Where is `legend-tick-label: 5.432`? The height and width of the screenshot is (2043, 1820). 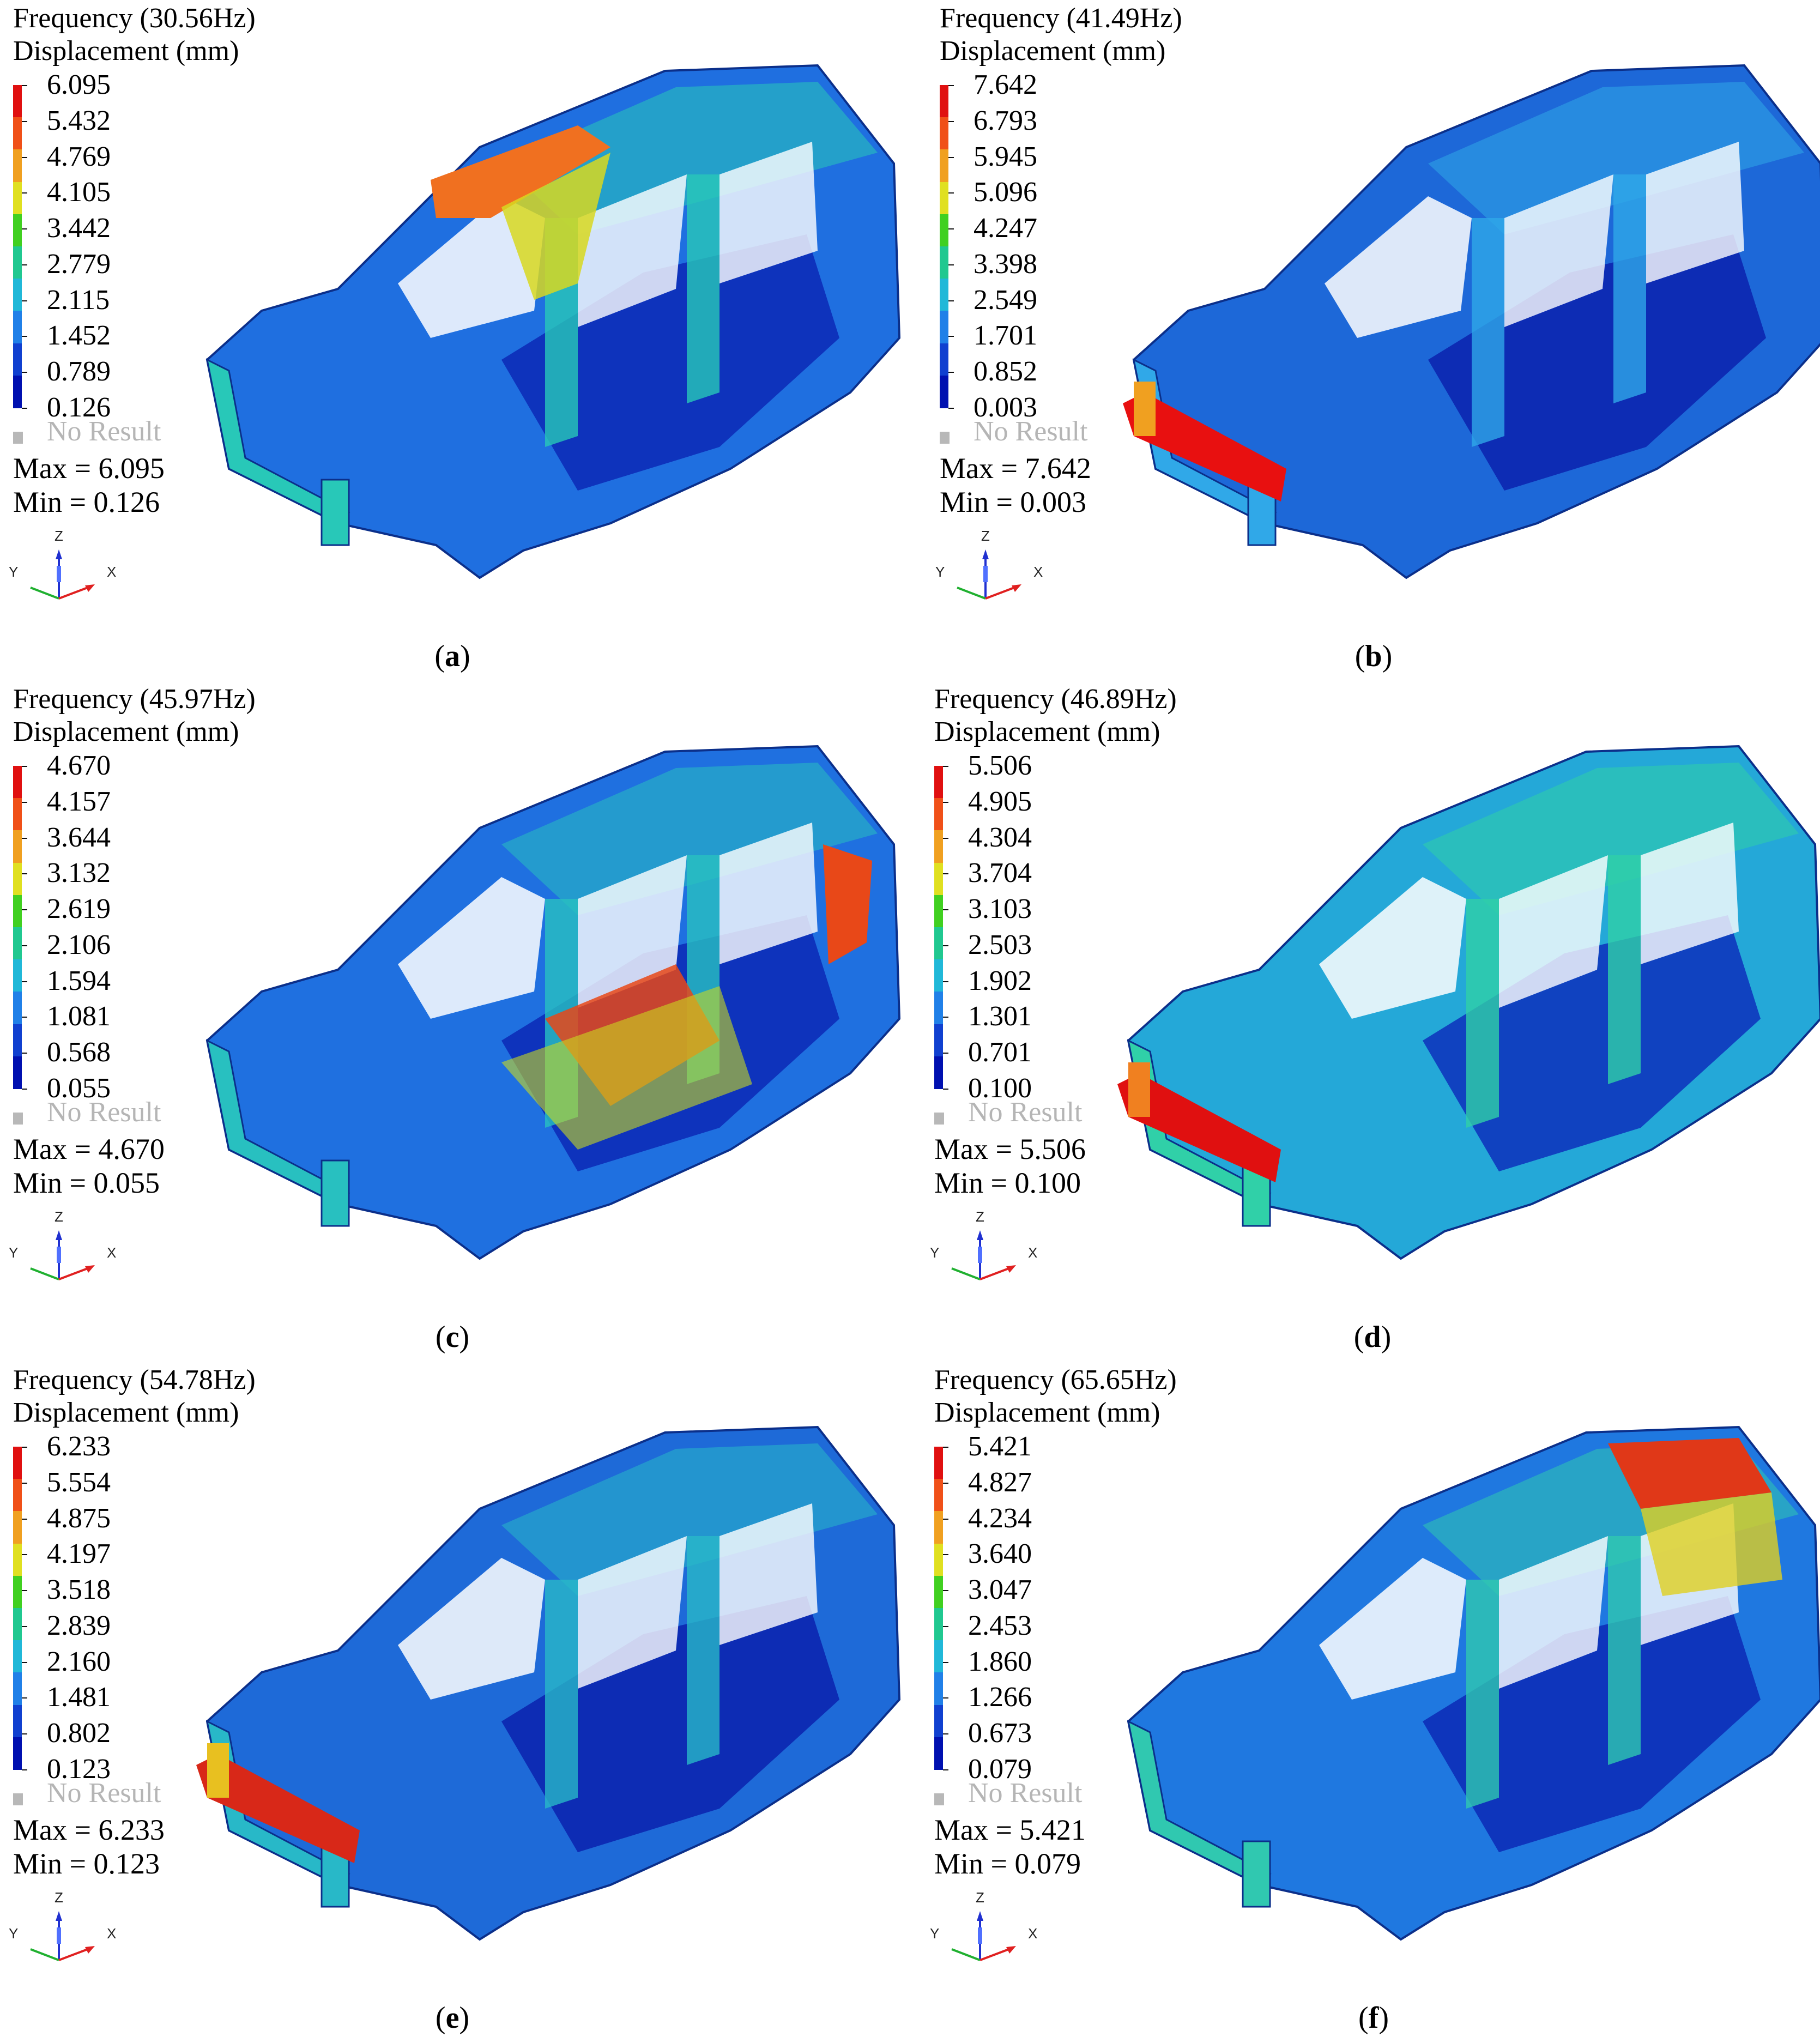
legend-tick-label: 5.432 is located at coordinates (79, 120).